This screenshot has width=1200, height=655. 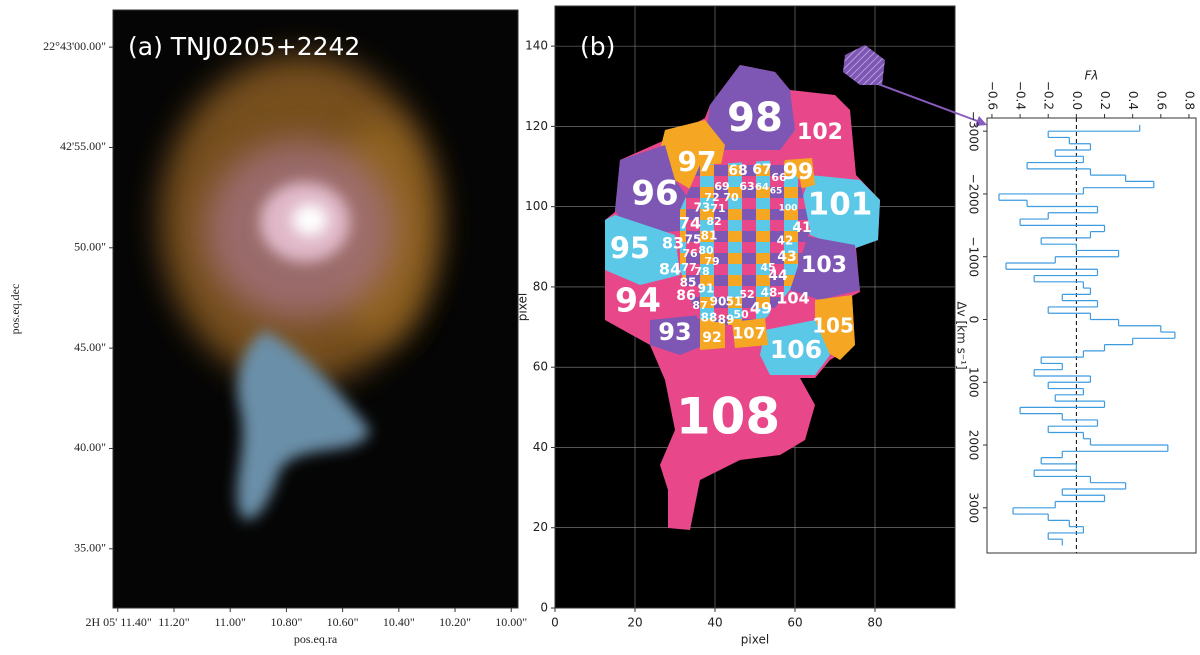 I want to click on region-label: 94, so click(x=638, y=300).